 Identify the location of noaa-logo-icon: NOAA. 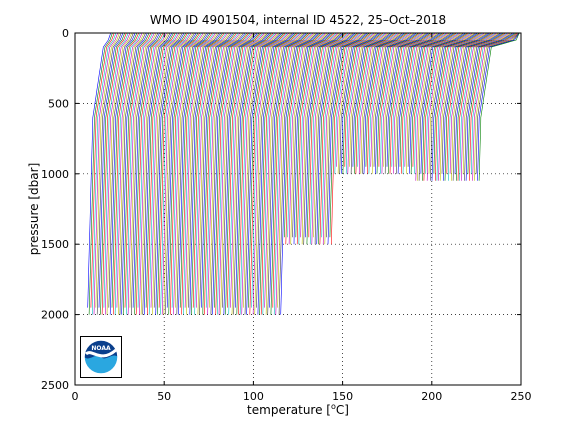
(101, 357).